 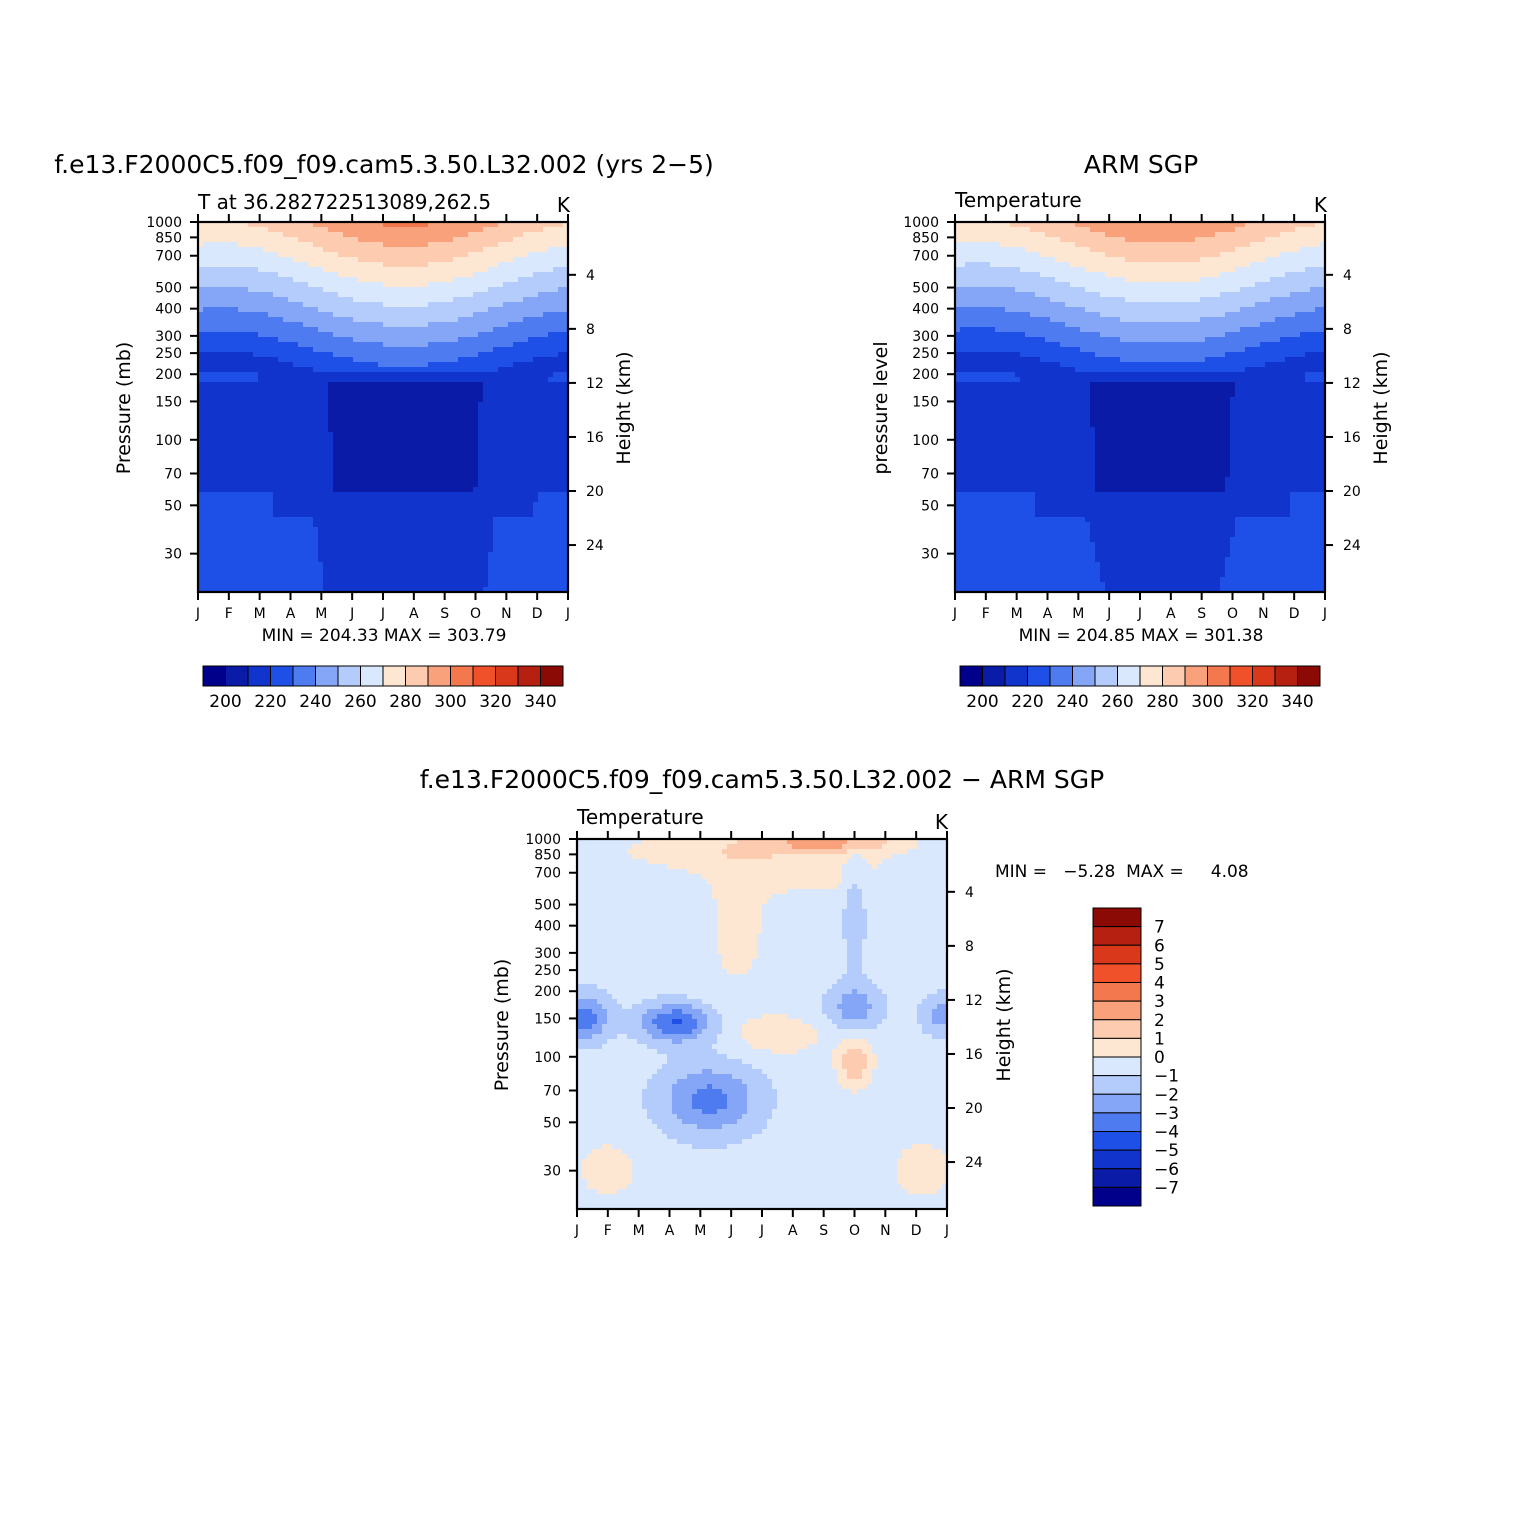 What do you see at coordinates (547, 1019) in the screenshot?
I see `panel3-ytick-label: 150` at bounding box center [547, 1019].